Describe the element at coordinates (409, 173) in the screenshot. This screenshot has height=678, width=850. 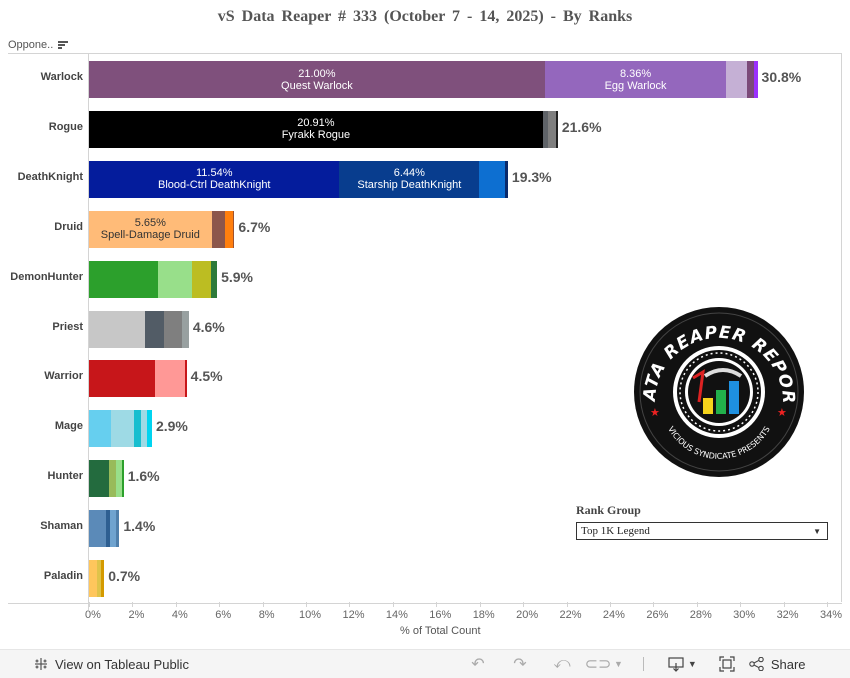
I see `segment-percent: 6.44%` at that location.